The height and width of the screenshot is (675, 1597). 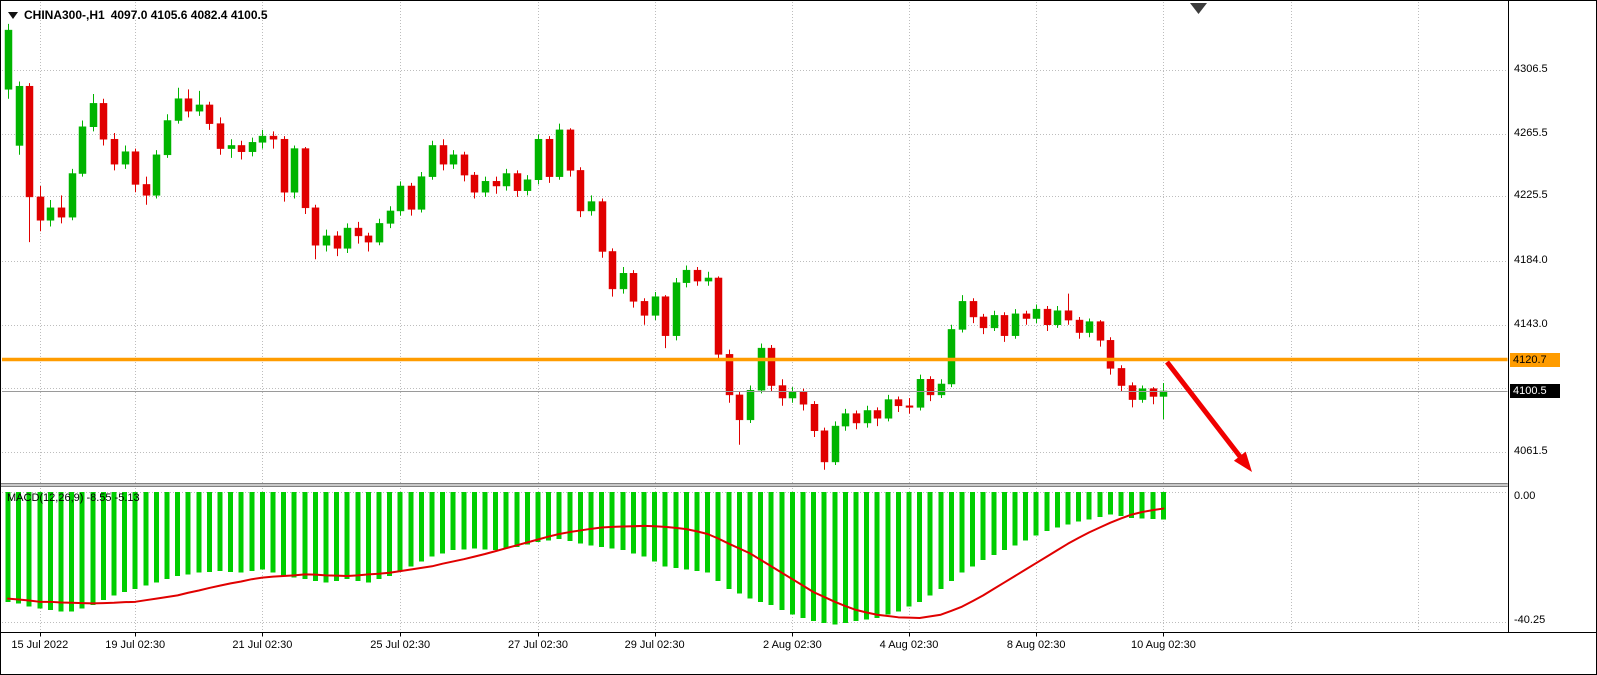 I want to click on hline-price-tag: 4120.7, so click(x=1535, y=359).